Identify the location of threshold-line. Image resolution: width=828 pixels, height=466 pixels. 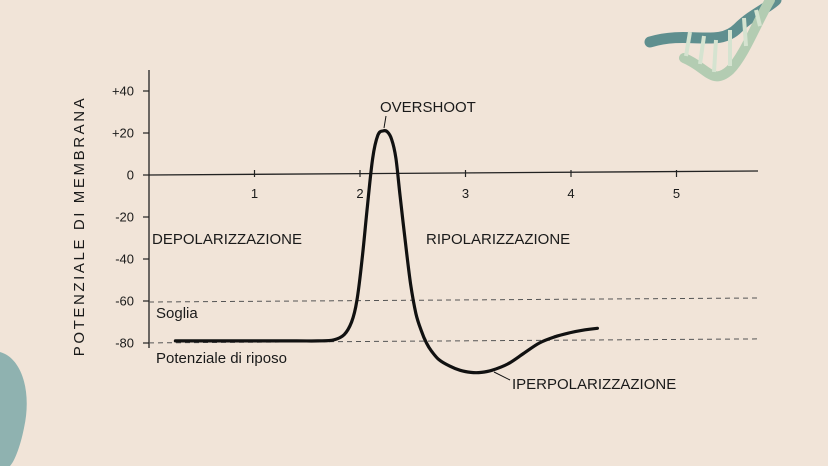
(453, 300).